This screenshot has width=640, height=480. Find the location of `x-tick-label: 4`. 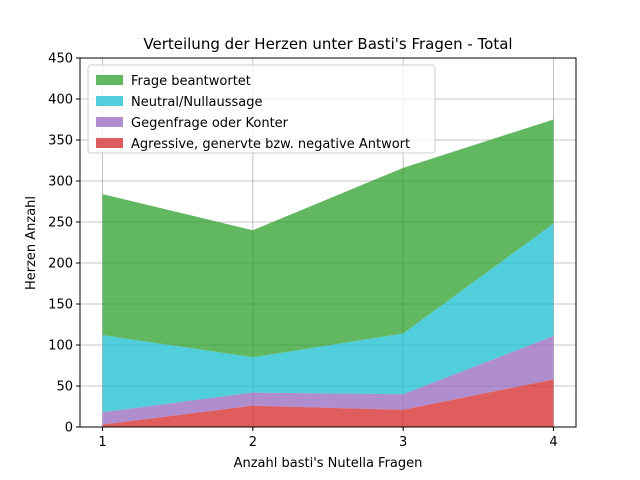

x-tick-label: 4 is located at coordinates (553, 442).